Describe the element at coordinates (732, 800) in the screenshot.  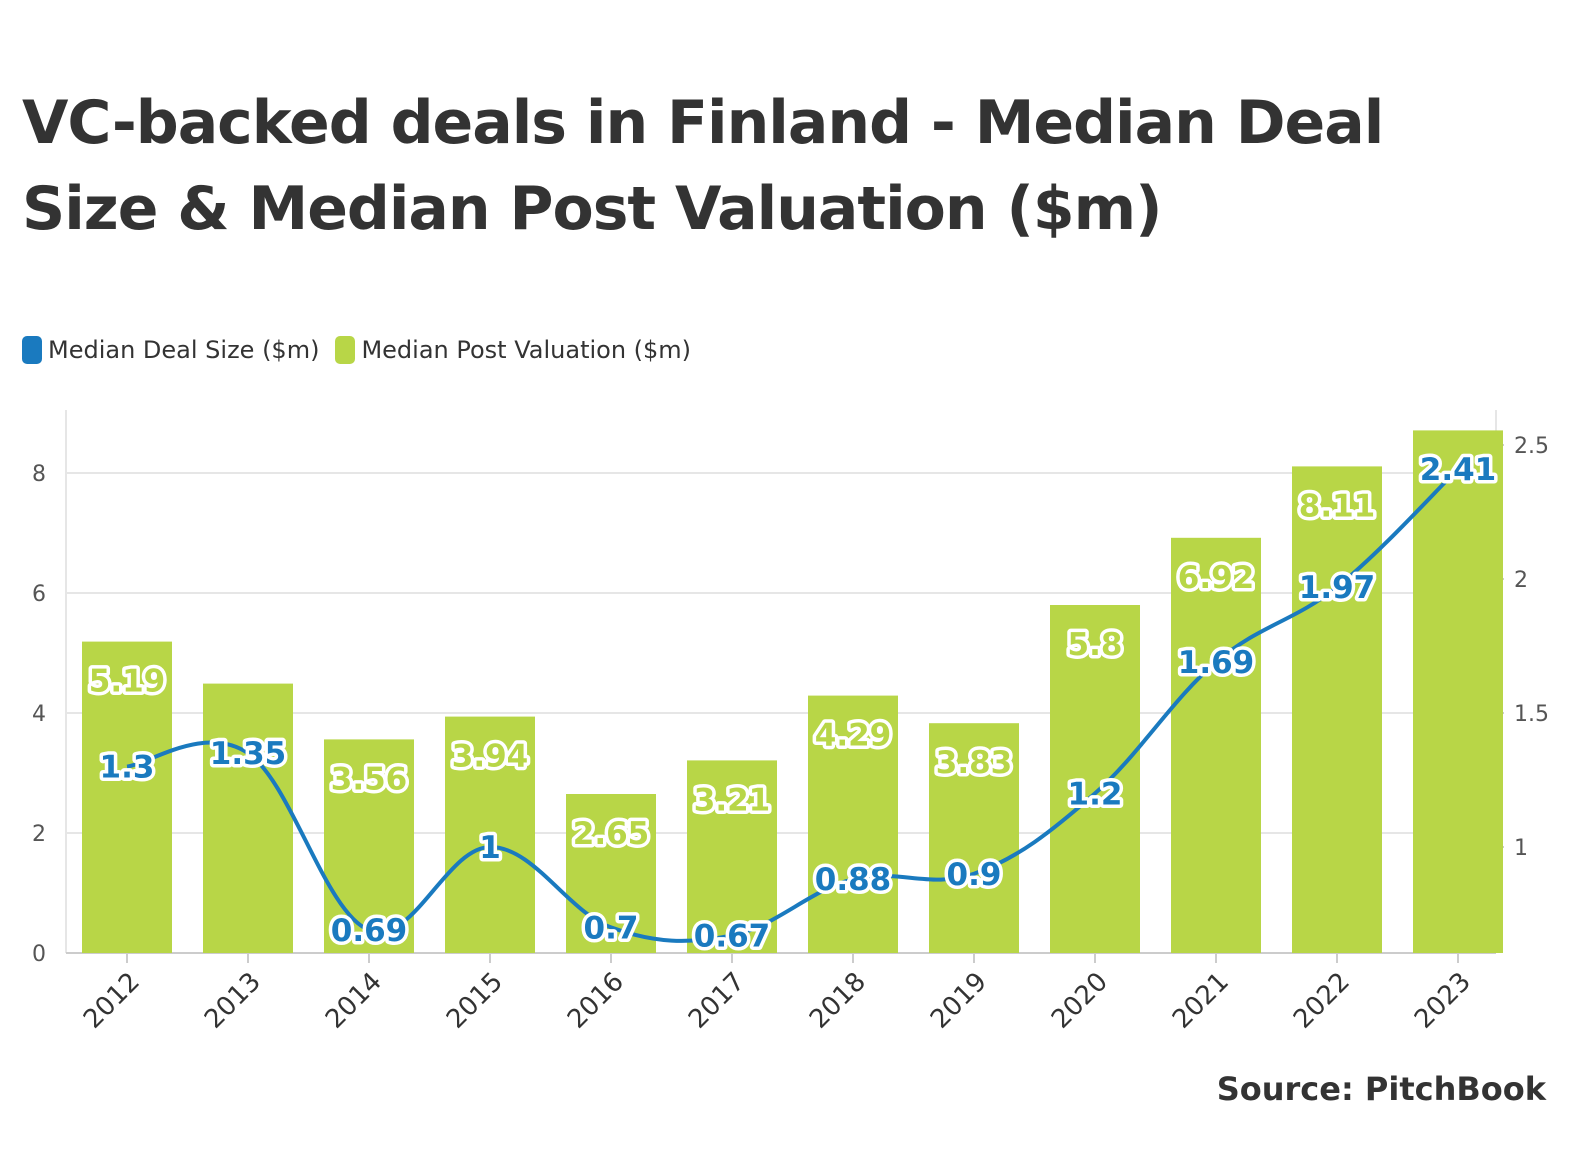
I see `bar-data-label: 3.21` at that location.